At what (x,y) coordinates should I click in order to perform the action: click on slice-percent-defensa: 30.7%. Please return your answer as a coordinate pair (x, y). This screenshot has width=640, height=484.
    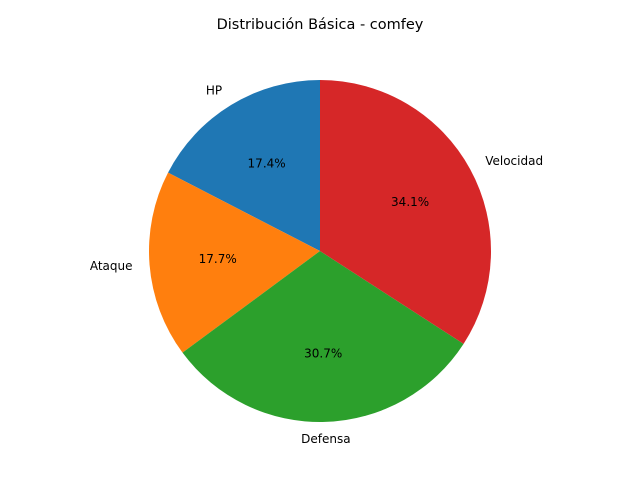
    Looking at the image, I should click on (323, 354).